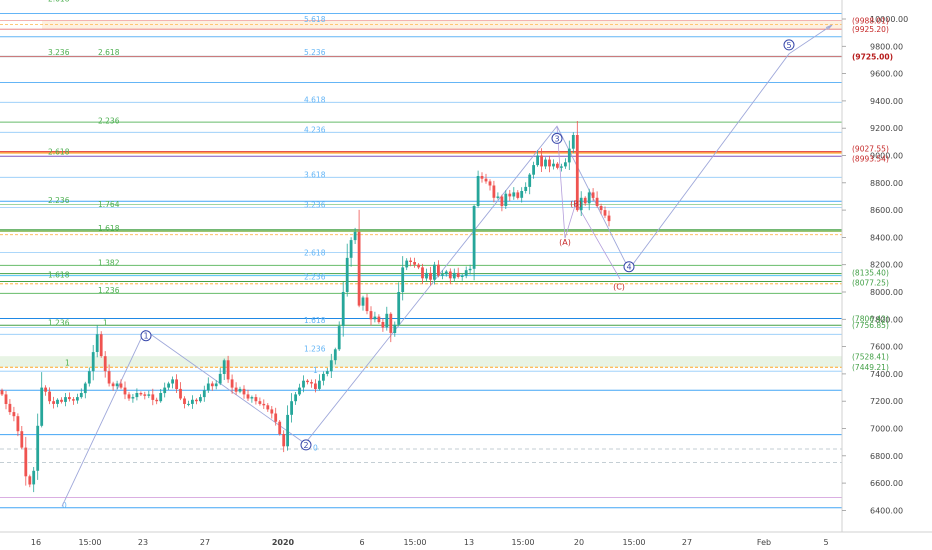 This screenshot has width=932, height=550. Describe the element at coordinates (315, 175) in the screenshot. I see `fib-label-blue: 3.618` at that location.